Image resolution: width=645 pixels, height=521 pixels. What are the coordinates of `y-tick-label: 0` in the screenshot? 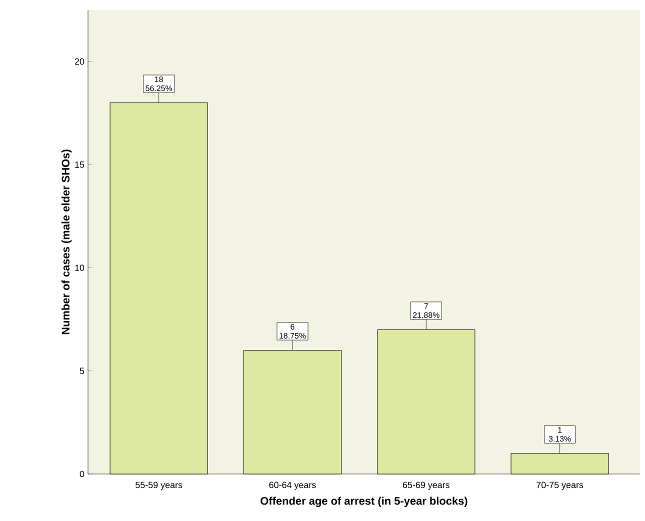 It's located at (82, 474).